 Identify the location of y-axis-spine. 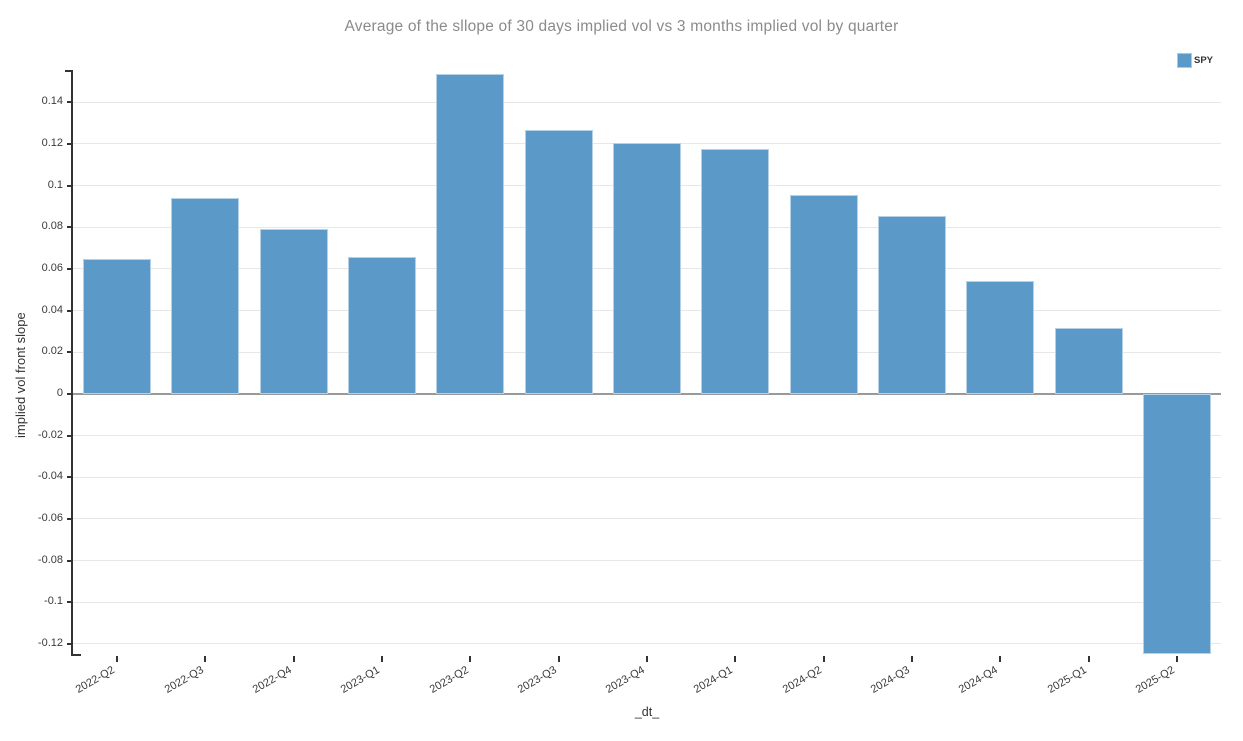
(72, 363).